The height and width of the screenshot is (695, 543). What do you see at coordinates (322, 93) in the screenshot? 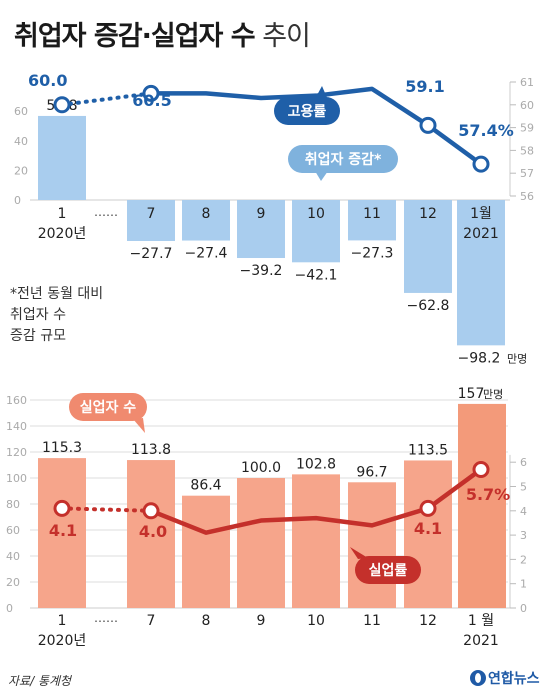
I see `employment-rate-pill-pointer` at bounding box center [322, 93].